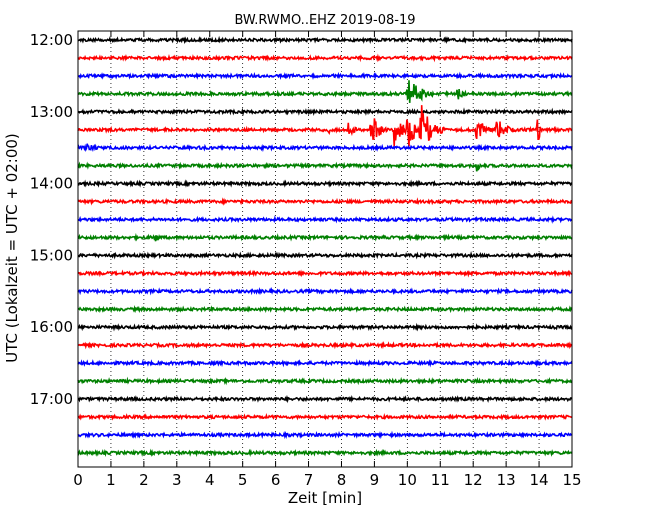  Describe the element at coordinates (51, 40) in the screenshot. I see `y-tick-label: 12:00` at that location.